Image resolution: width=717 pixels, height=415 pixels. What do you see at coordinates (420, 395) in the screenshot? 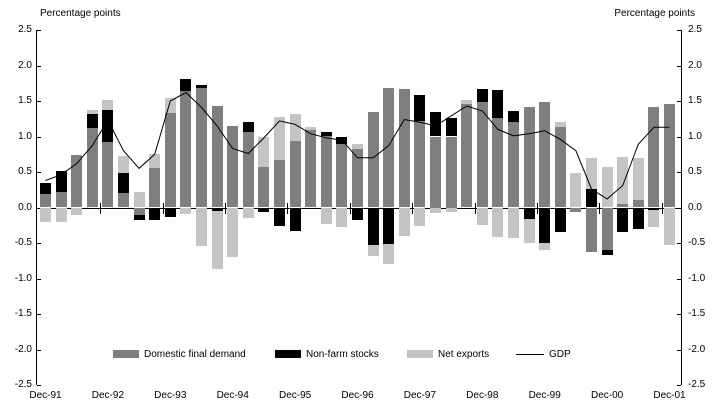
I see `x-tick-label: Dec-97` at bounding box center [420, 395].